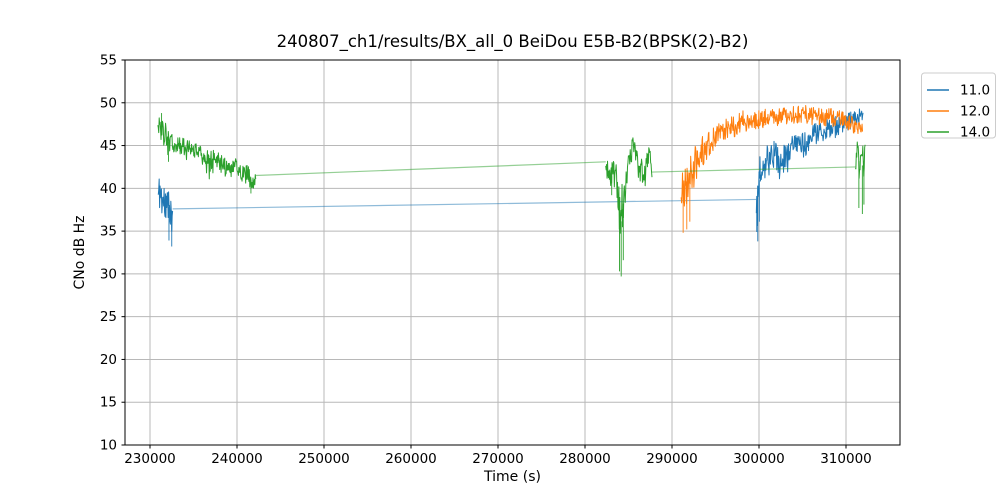 The height and width of the screenshot is (504, 1000). What do you see at coordinates (958, 106) in the screenshot?
I see `legend: 11.0 12.0 14.0` at bounding box center [958, 106].